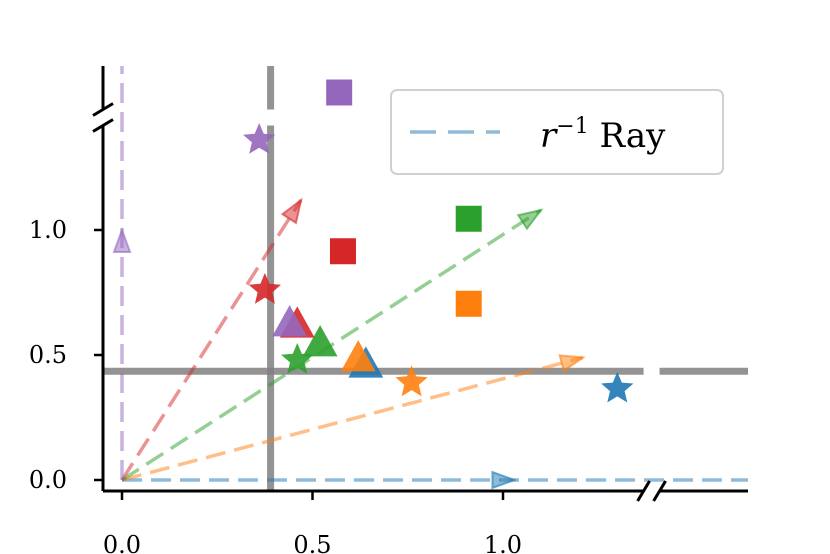 The width and height of the screenshot is (830, 554). Describe the element at coordinates (503, 542) in the screenshot. I see `x-tick-label-2: 1.0` at that location.